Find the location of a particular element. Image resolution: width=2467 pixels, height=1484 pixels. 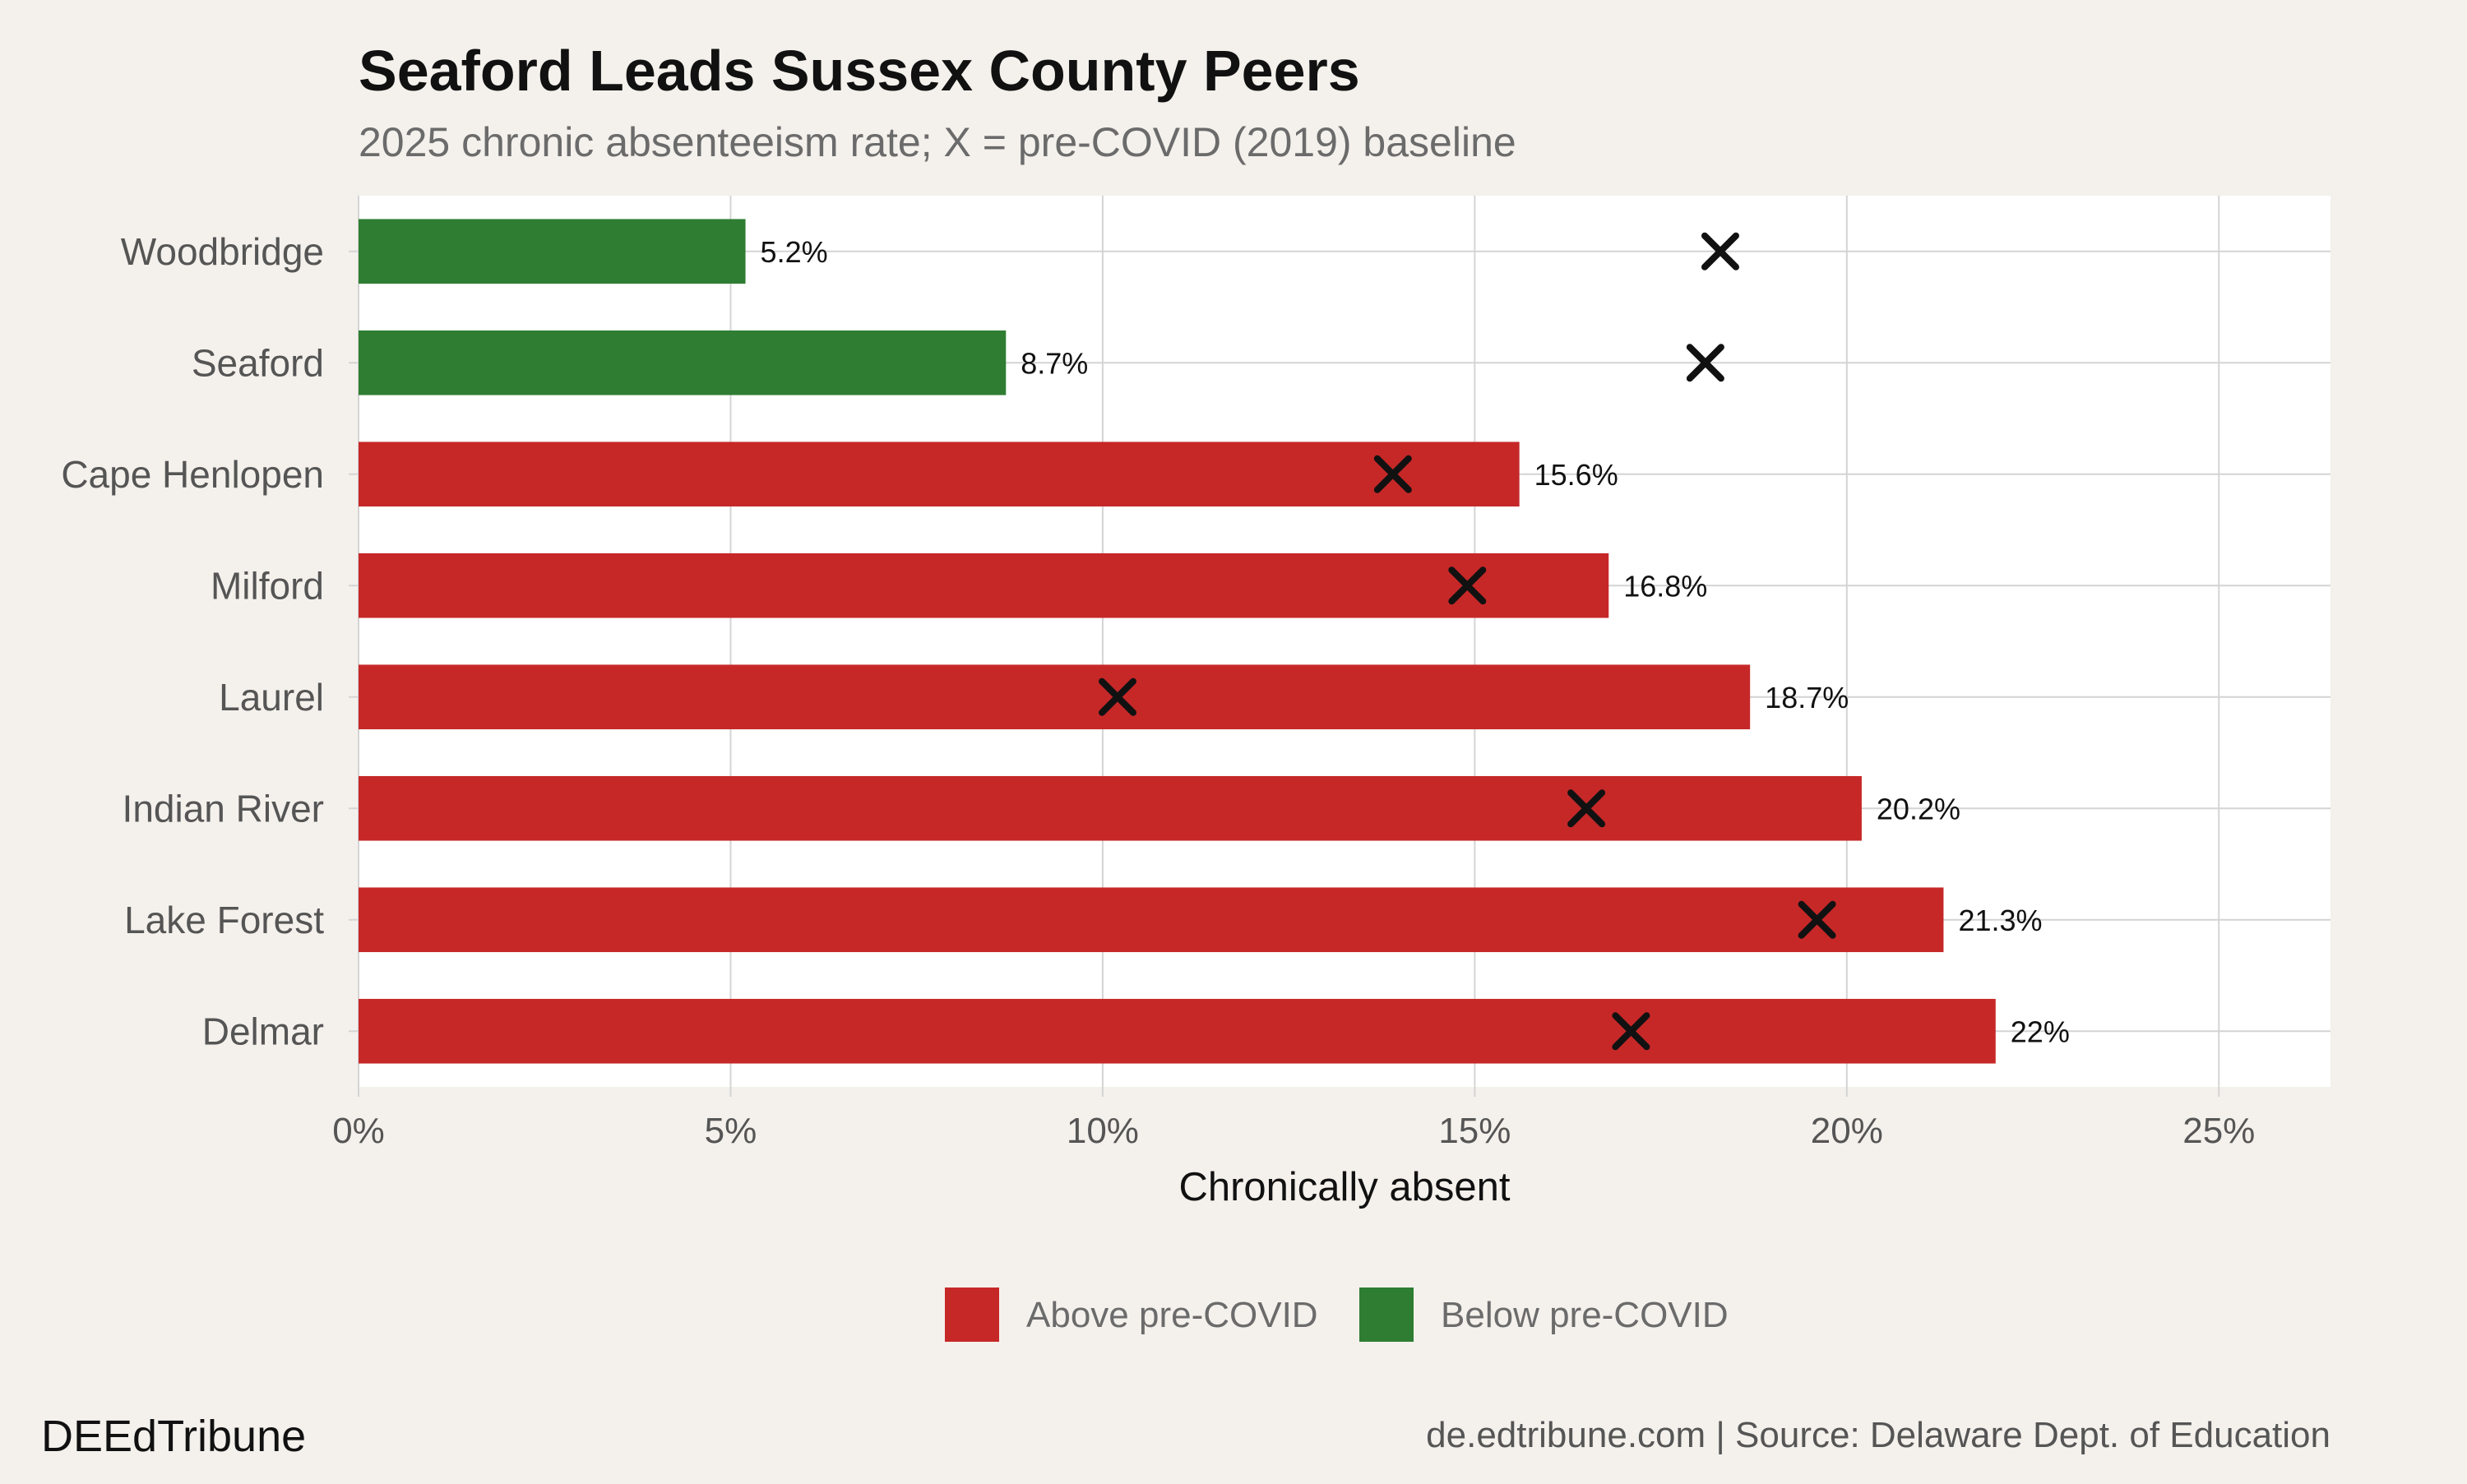

category-label-lake-forest: Lake Forest is located at coordinates (224, 920).